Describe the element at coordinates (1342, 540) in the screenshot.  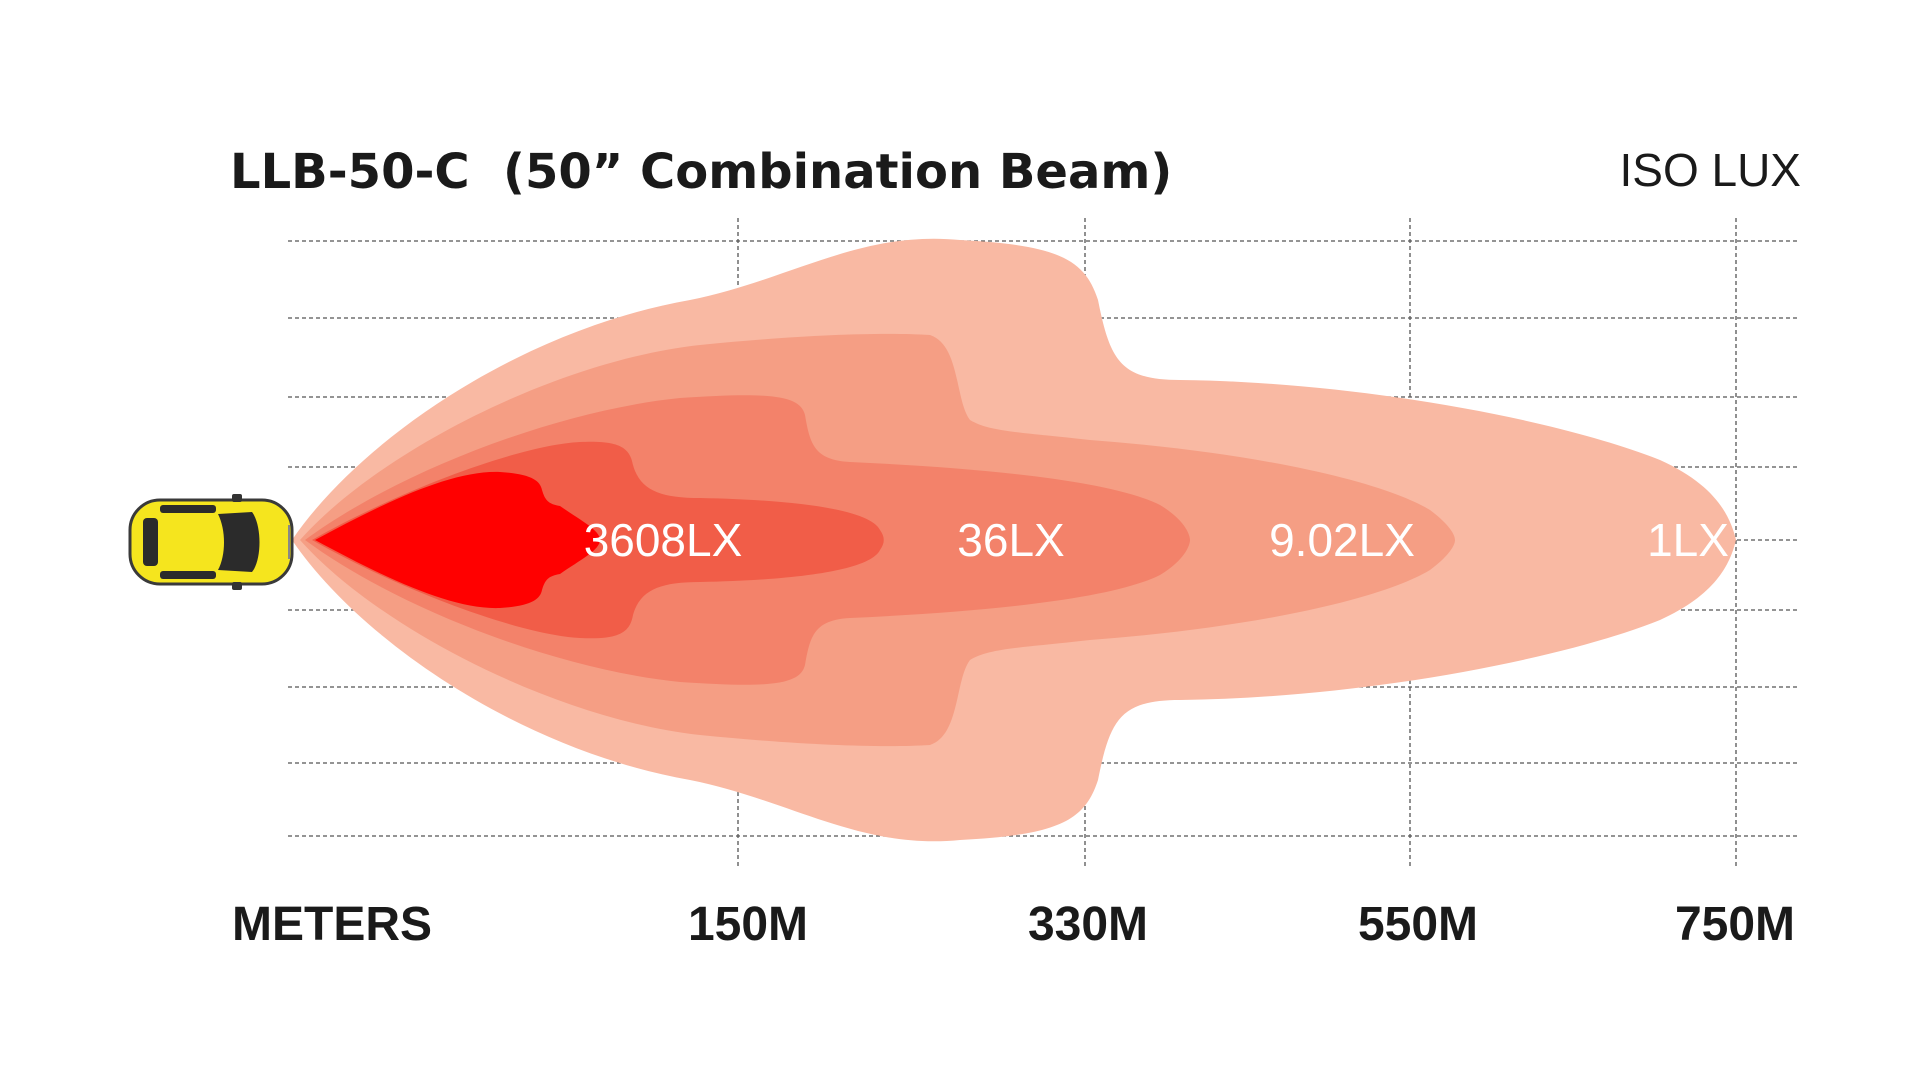
I see `zone-label-9lx: 9.02LX` at that location.